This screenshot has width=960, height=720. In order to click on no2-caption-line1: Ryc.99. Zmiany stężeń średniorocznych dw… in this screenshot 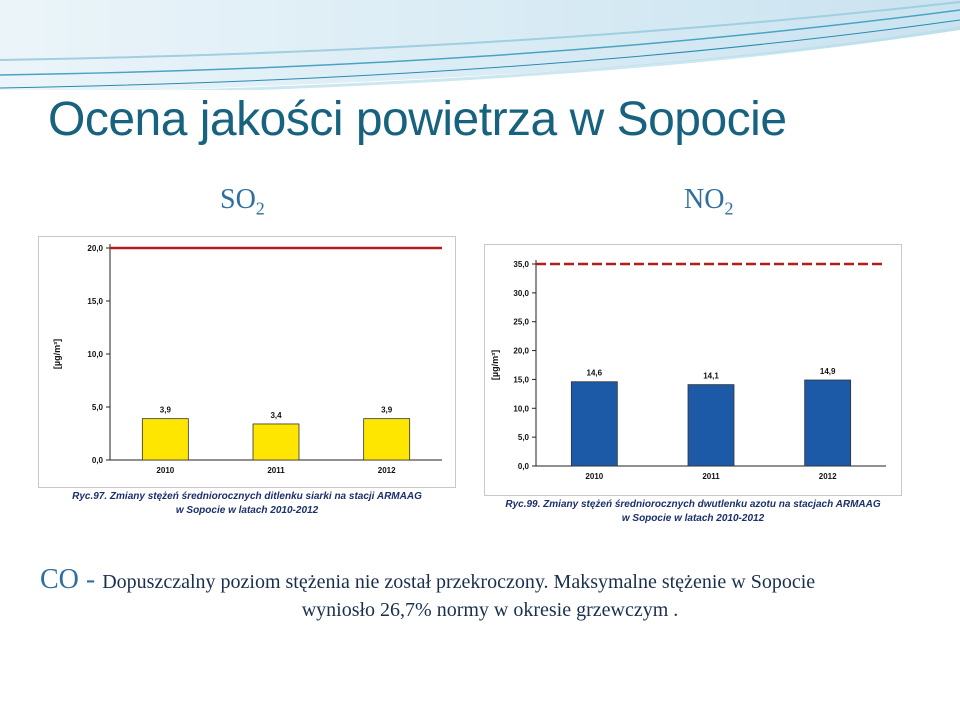, I will do `click(693, 504)`.